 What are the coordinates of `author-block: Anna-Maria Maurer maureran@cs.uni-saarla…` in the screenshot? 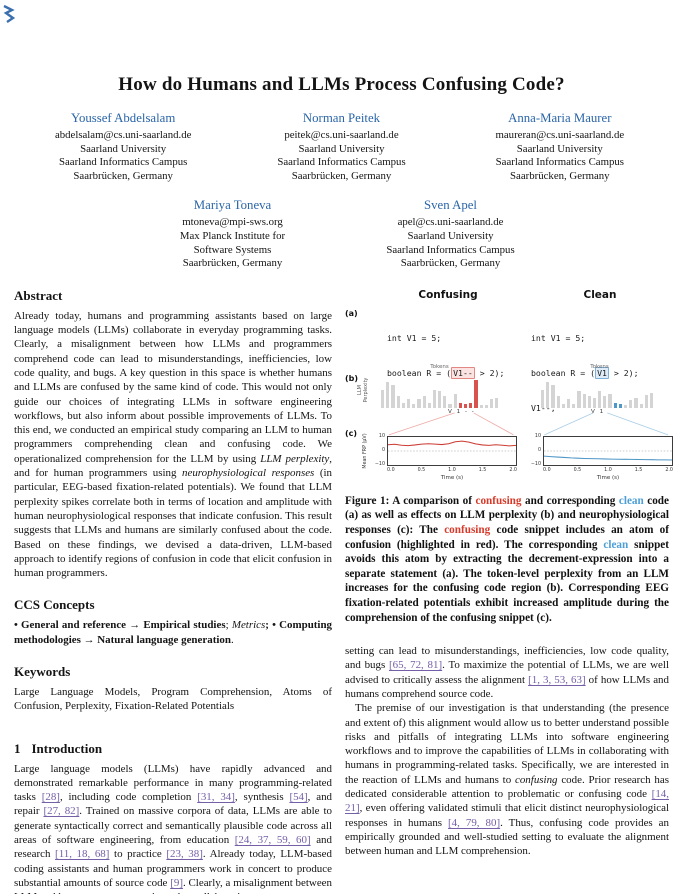 It's located at (560, 147).